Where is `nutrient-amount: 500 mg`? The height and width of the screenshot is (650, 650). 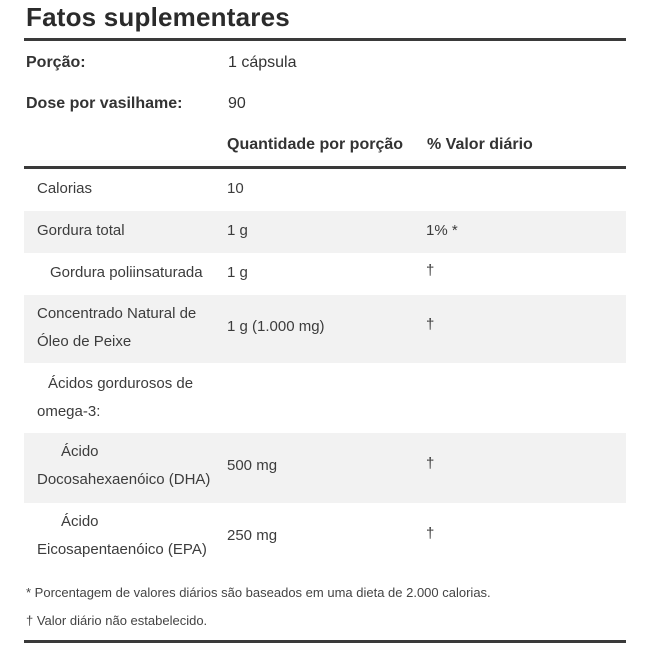
nutrient-amount: 500 mg is located at coordinates (252, 465).